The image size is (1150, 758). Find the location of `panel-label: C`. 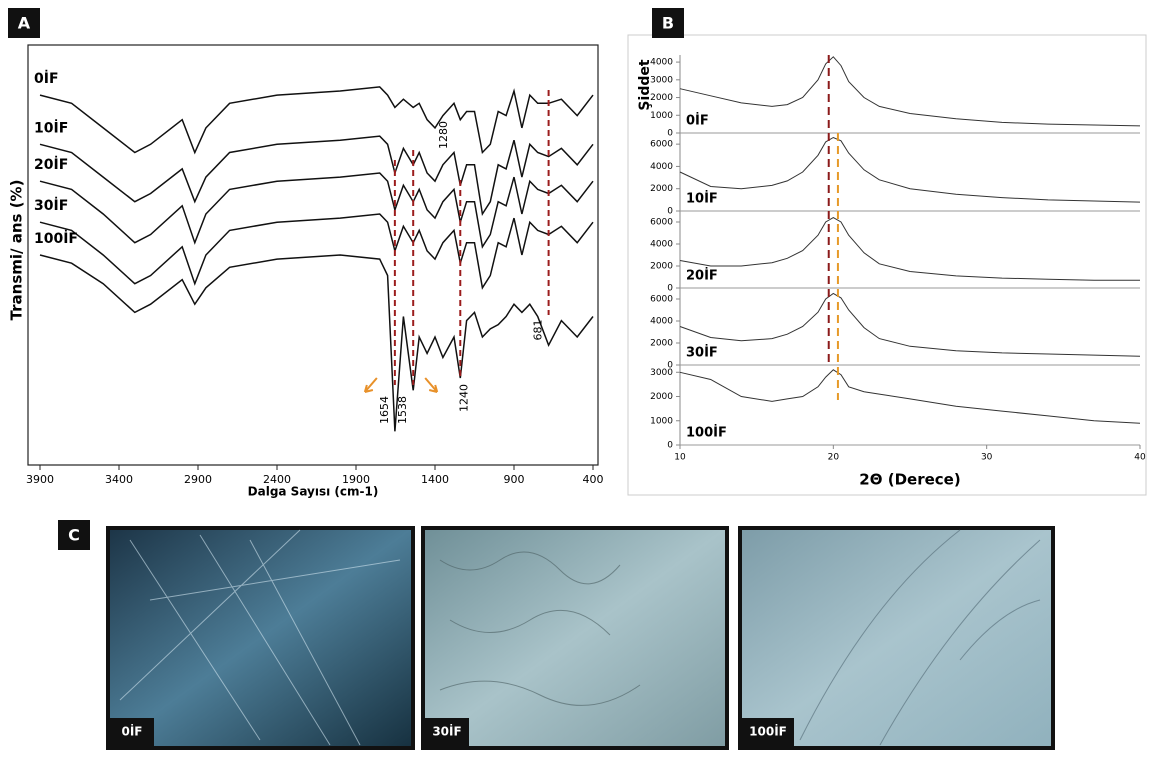

panel-label: C is located at coordinates (74, 535).